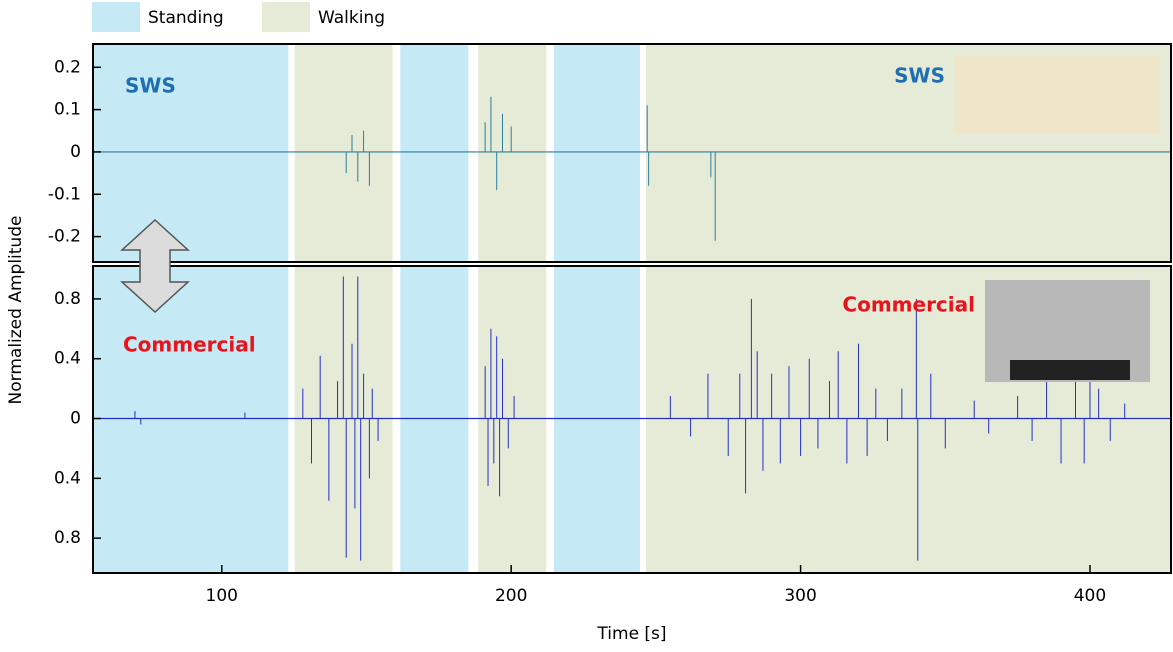 Image resolution: width=1173 pixels, height=652 pixels. I want to click on sws-photo, so click(1057, 95).